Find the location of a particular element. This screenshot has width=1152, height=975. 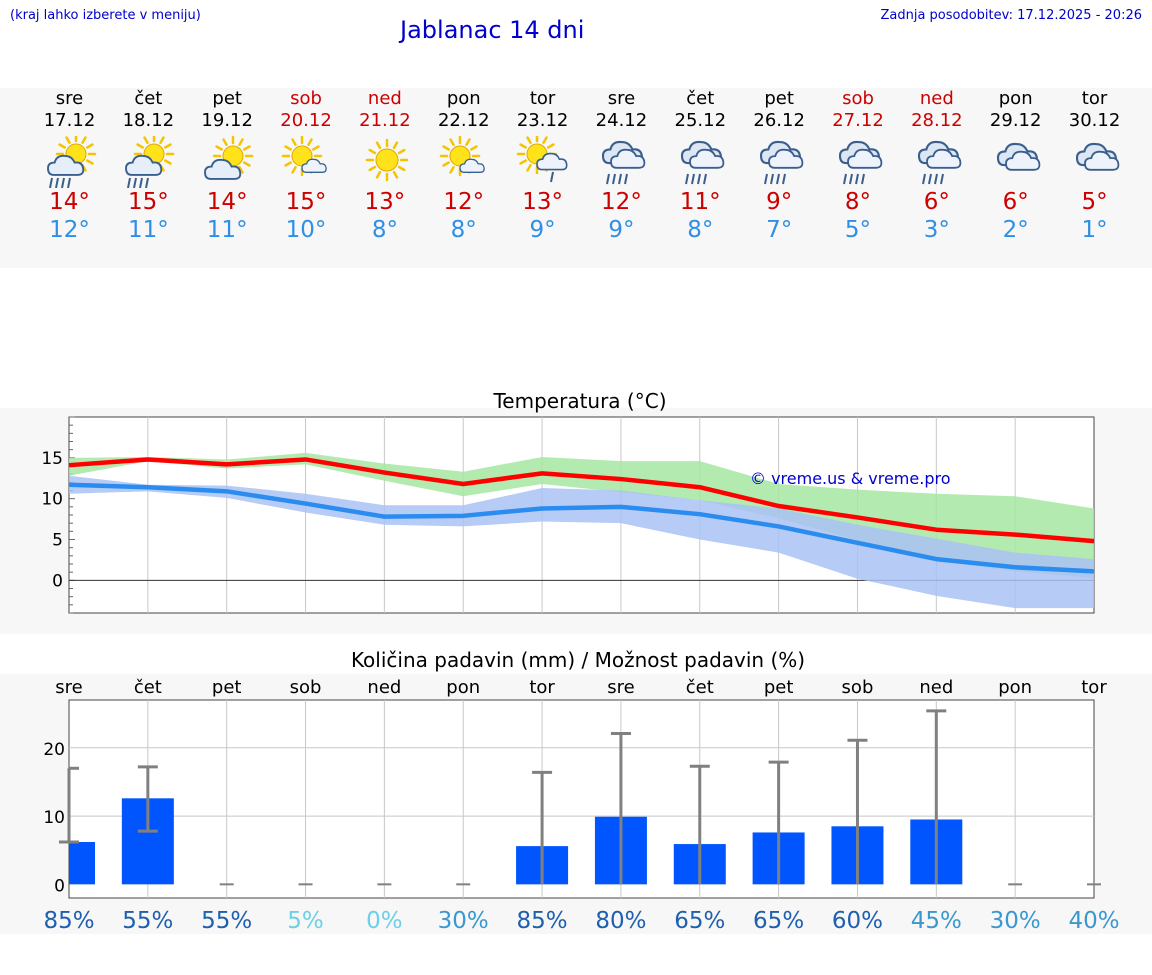

day-date: 18.12 is located at coordinates (148, 120).